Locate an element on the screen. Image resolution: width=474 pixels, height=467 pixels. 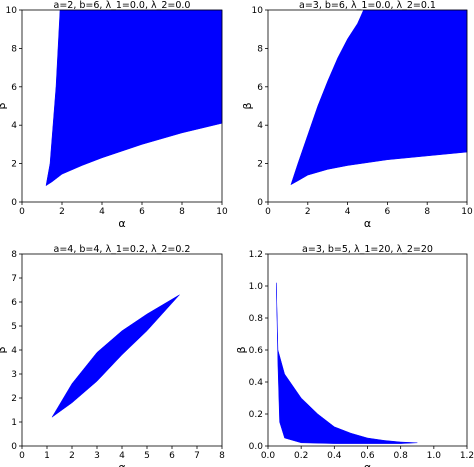
x-tick-label: 0.0 is located at coordinates (268, 456).